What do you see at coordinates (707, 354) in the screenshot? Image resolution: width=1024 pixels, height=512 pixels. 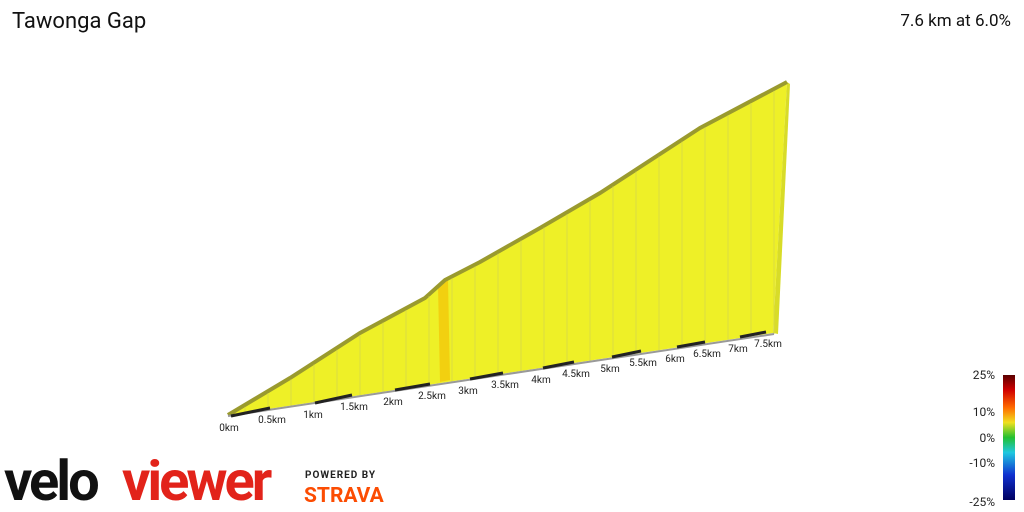 I see `distance-label: 6.5km` at bounding box center [707, 354].